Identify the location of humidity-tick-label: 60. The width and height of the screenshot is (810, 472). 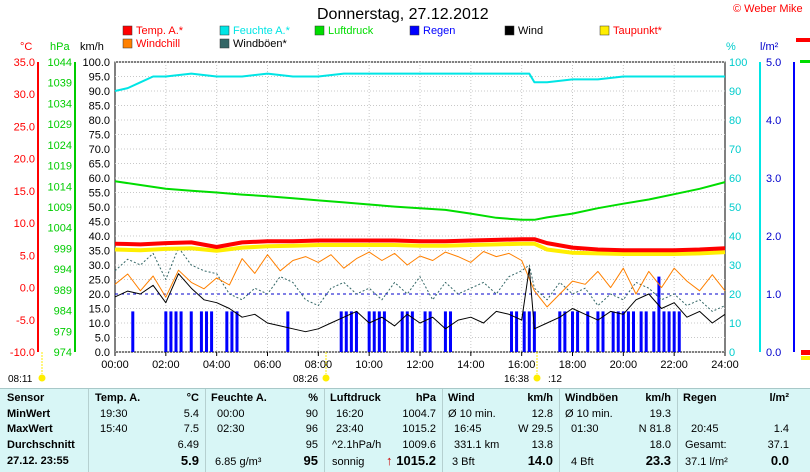
(735, 179).